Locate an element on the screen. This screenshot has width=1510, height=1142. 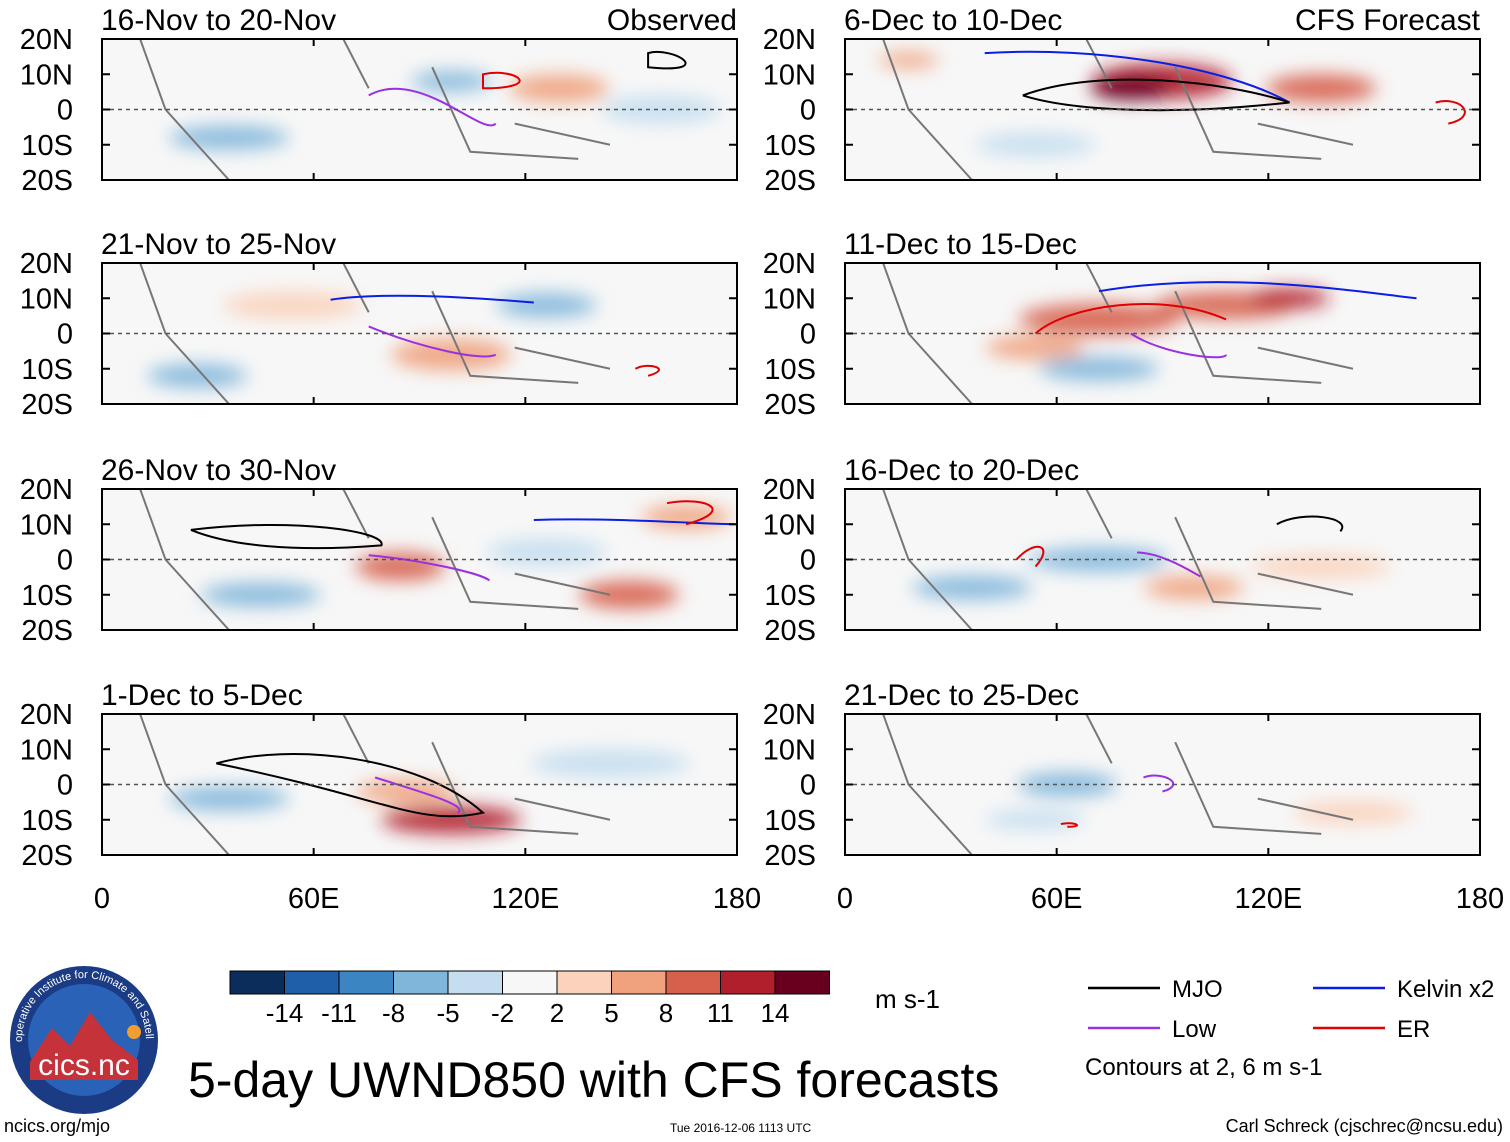
chart-title: 5-day UWND850 with CFS forecasts is located at coordinates (593, 1080).